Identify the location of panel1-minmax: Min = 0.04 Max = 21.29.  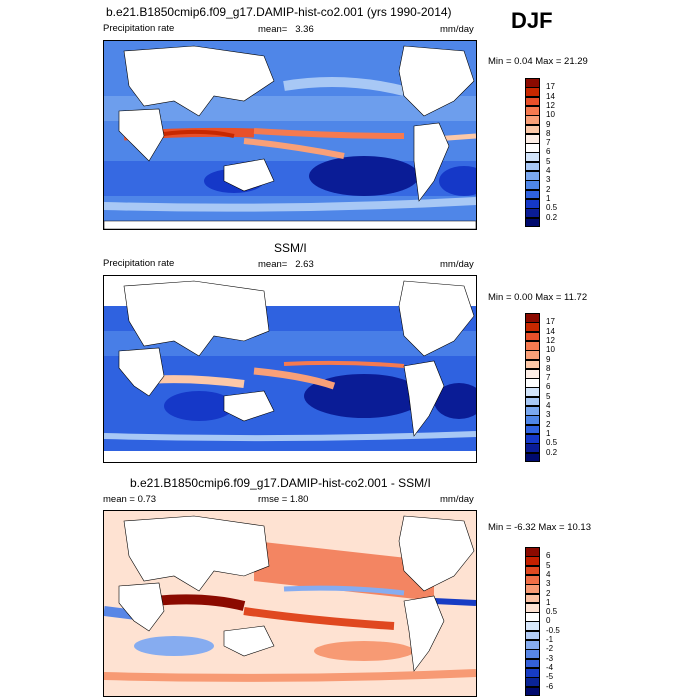
(538, 61).